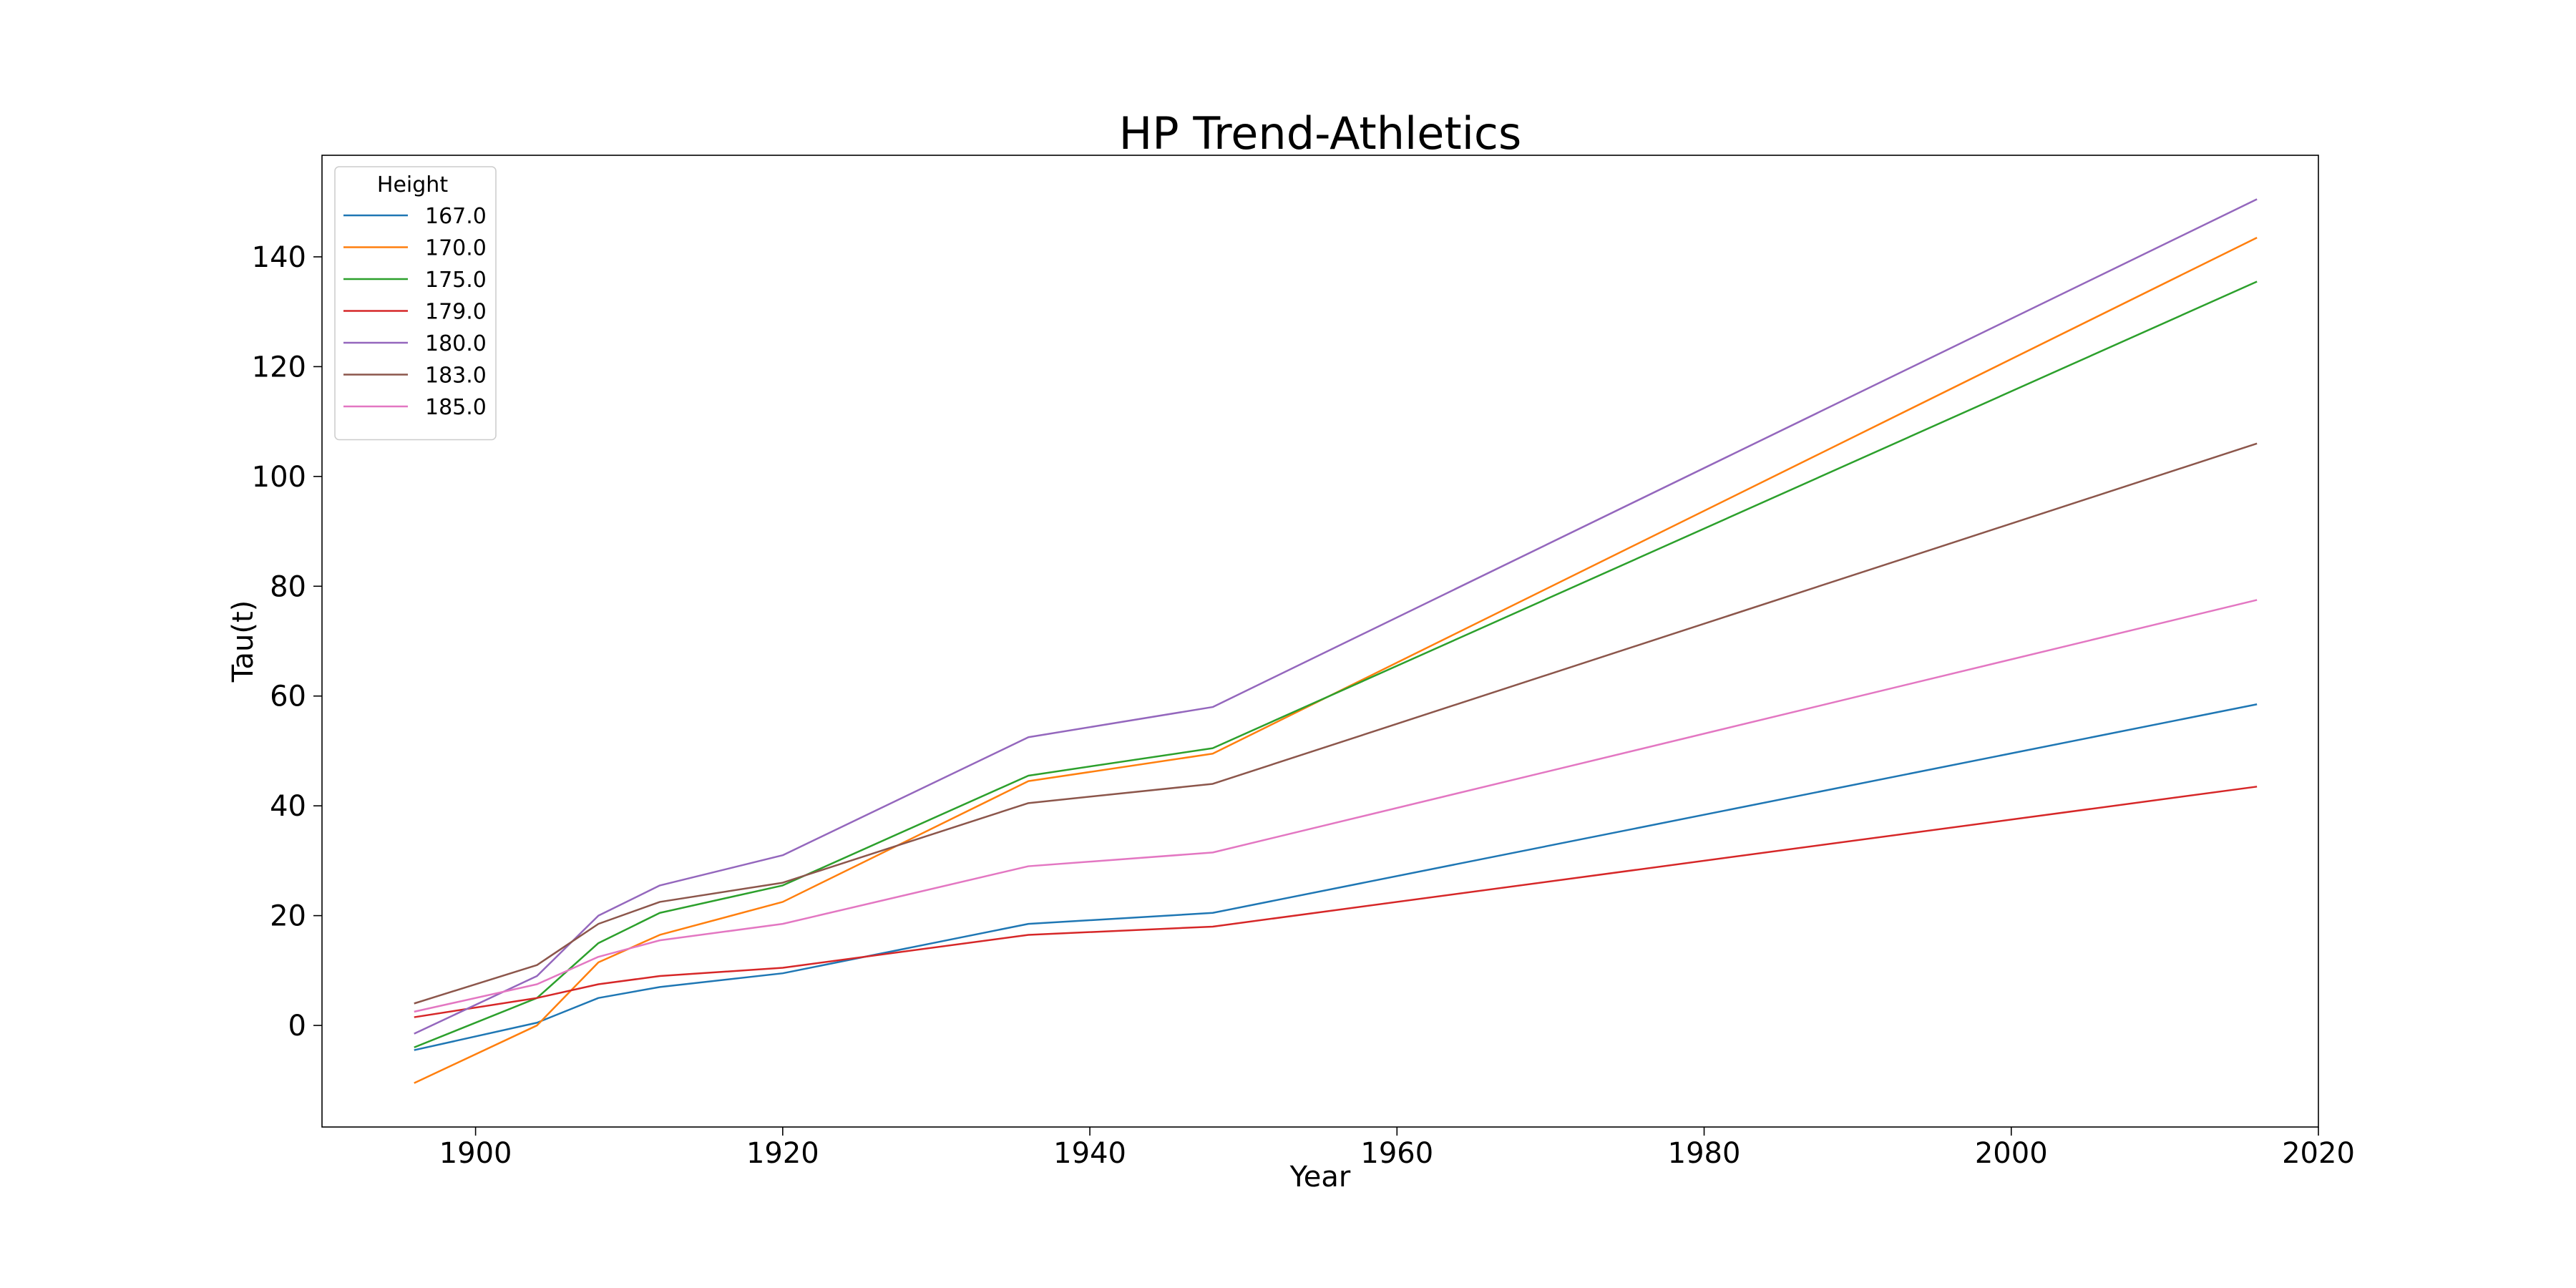 This screenshot has width=2576, height=1288. What do you see at coordinates (456, 280) in the screenshot?
I see `legend-label-175.0: 175.0` at bounding box center [456, 280].